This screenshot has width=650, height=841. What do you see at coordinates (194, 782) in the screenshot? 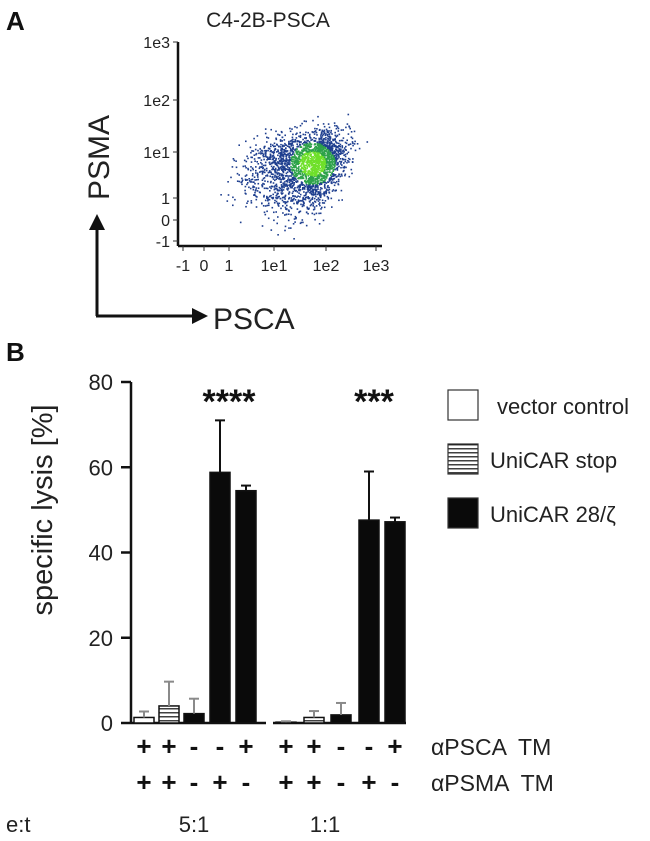
I see `apsma-sign: -` at bounding box center [194, 782].